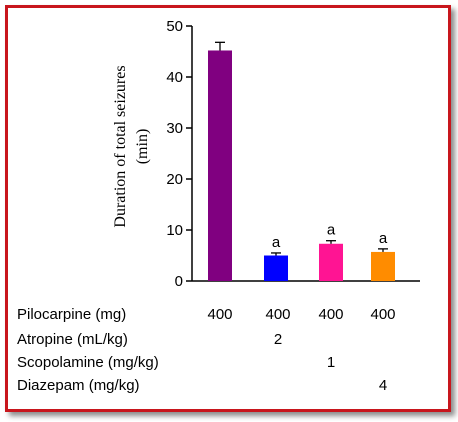 The image size is (458, 422). What do you see at coordinates (174, 128) in the screenshot?
I see `y-tick-label: 30` at bounding box center [174, 128].